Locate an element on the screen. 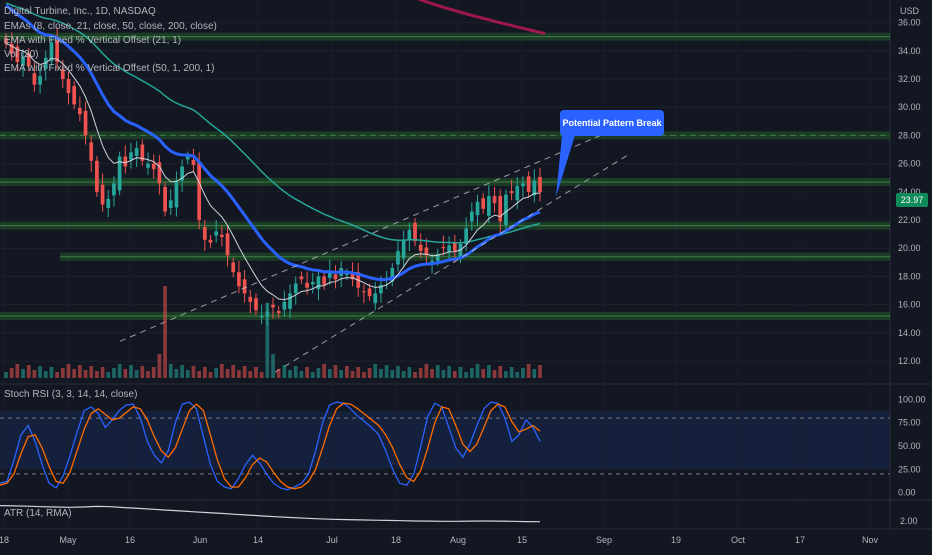 The height and width of the screenshot is (555, 932). stoch-d-line is located at coordinates (270, 446).